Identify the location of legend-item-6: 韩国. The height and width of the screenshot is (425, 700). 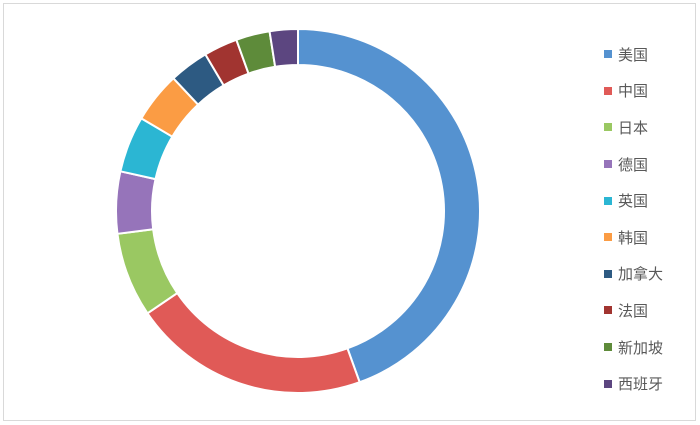
(633, 237).